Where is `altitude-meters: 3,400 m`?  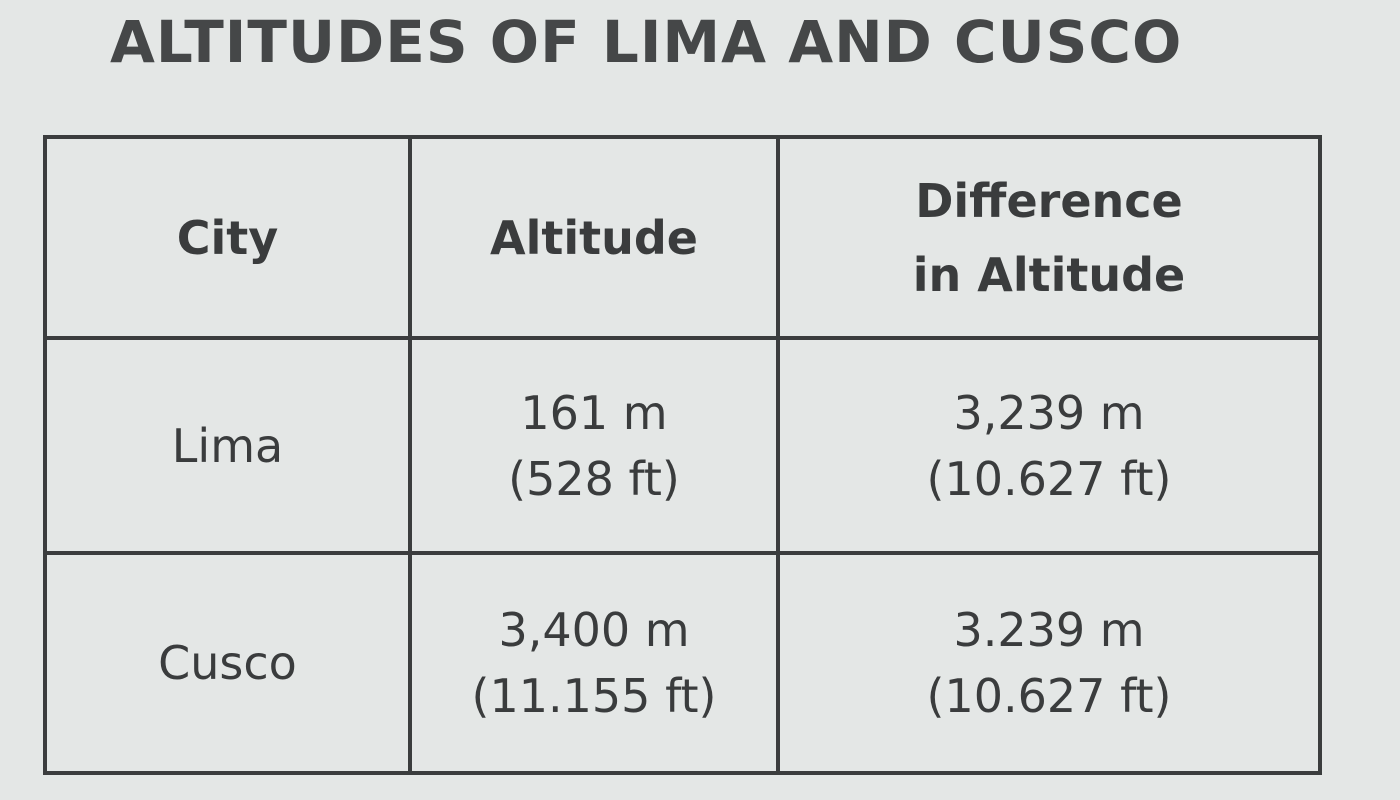 altitude-meters: 3,400 m is located at coordinates (594, 630).